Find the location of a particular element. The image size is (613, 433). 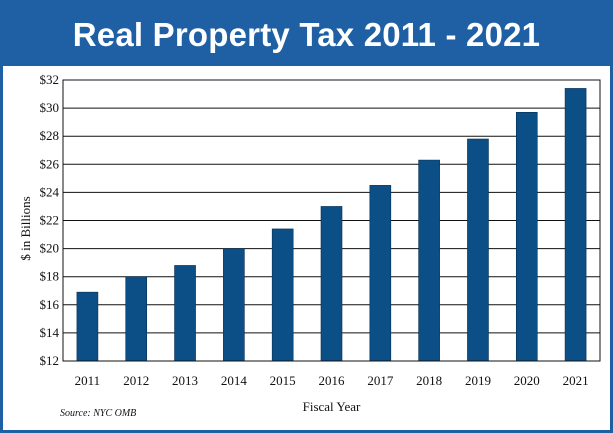

y-tick-label: $26 is located at coordinates (50, 163).